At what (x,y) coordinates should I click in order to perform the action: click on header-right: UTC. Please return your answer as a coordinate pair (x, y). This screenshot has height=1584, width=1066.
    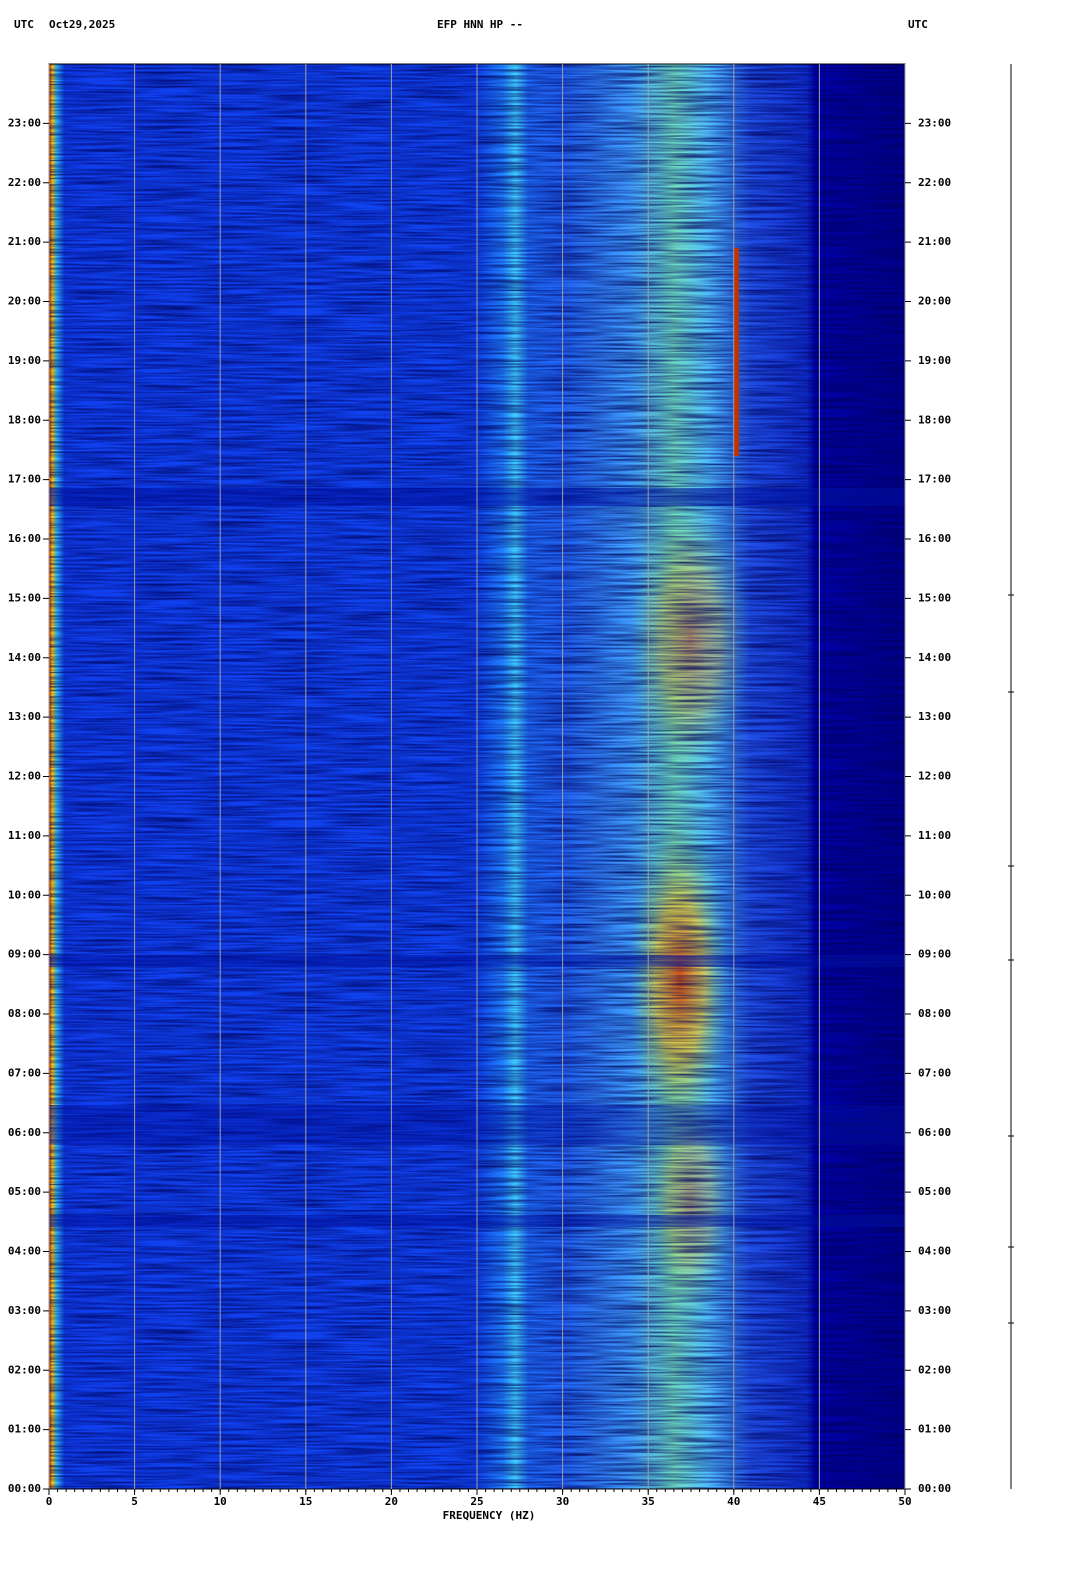
    Looking at the image, I should click on (918, 24).